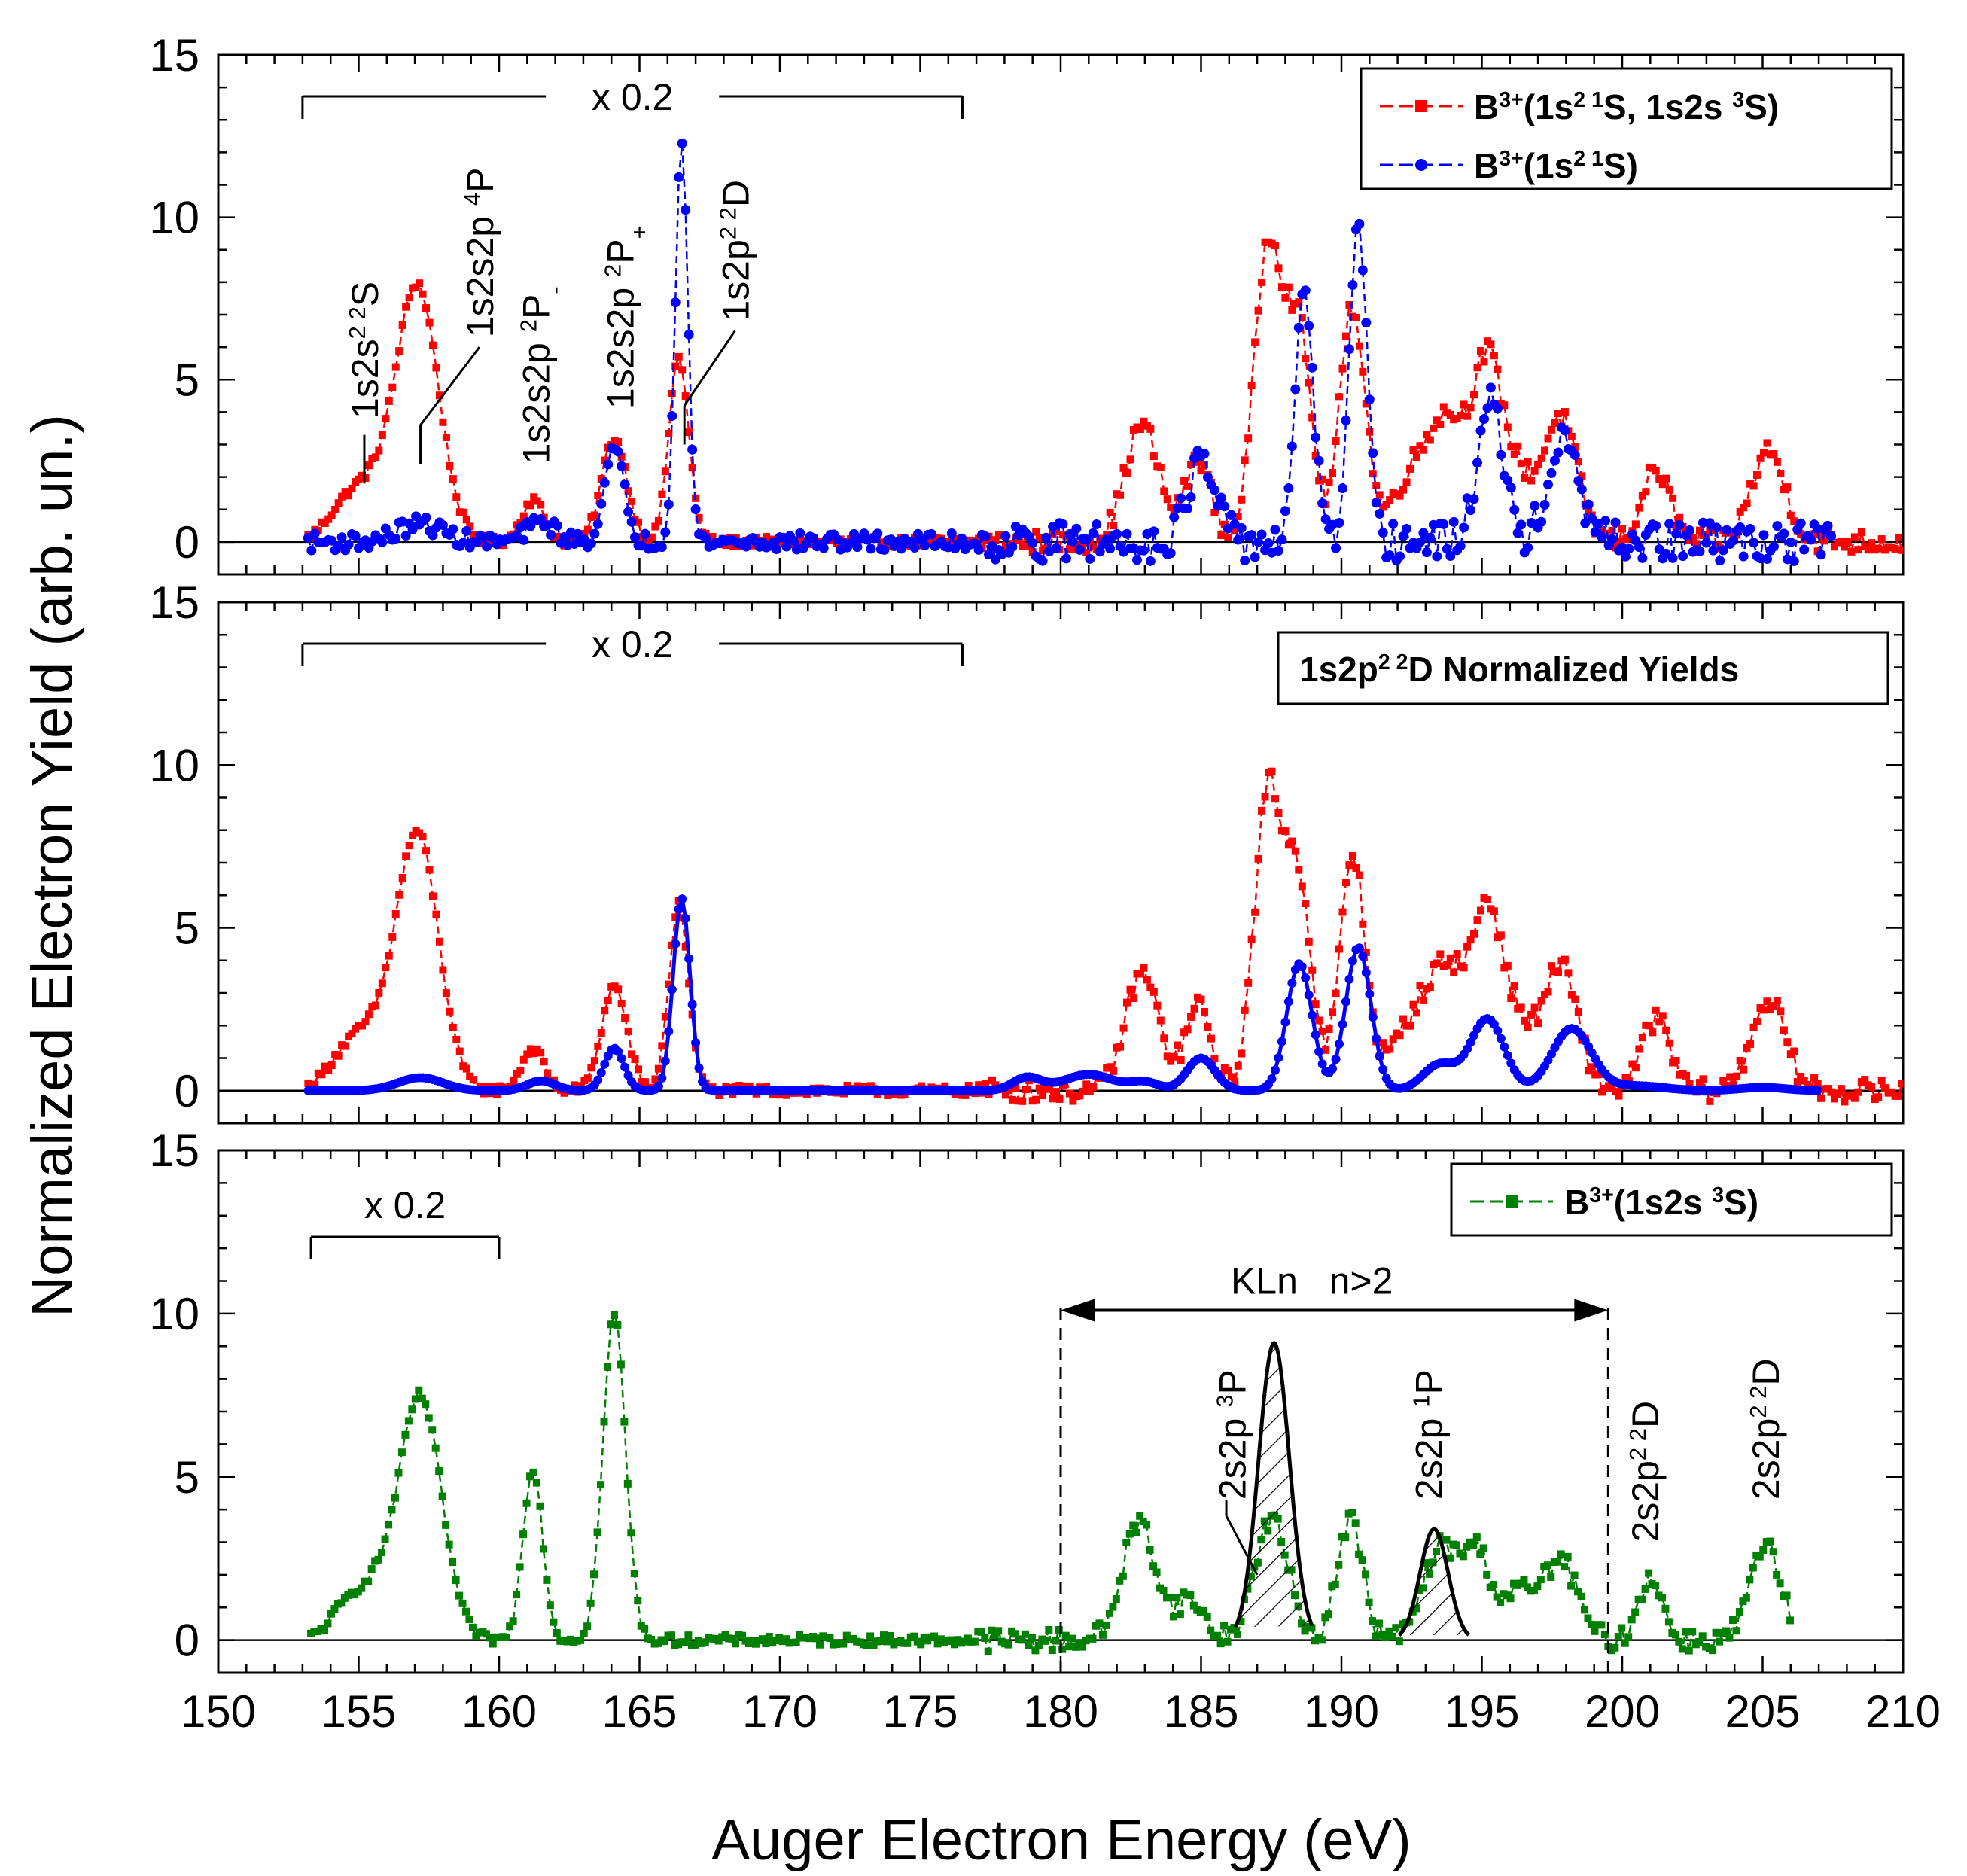  What do you see at coordinates (1242, 1545) in the screenshot?
I see `annotation-leader` at bounding box center [1242, 1545].